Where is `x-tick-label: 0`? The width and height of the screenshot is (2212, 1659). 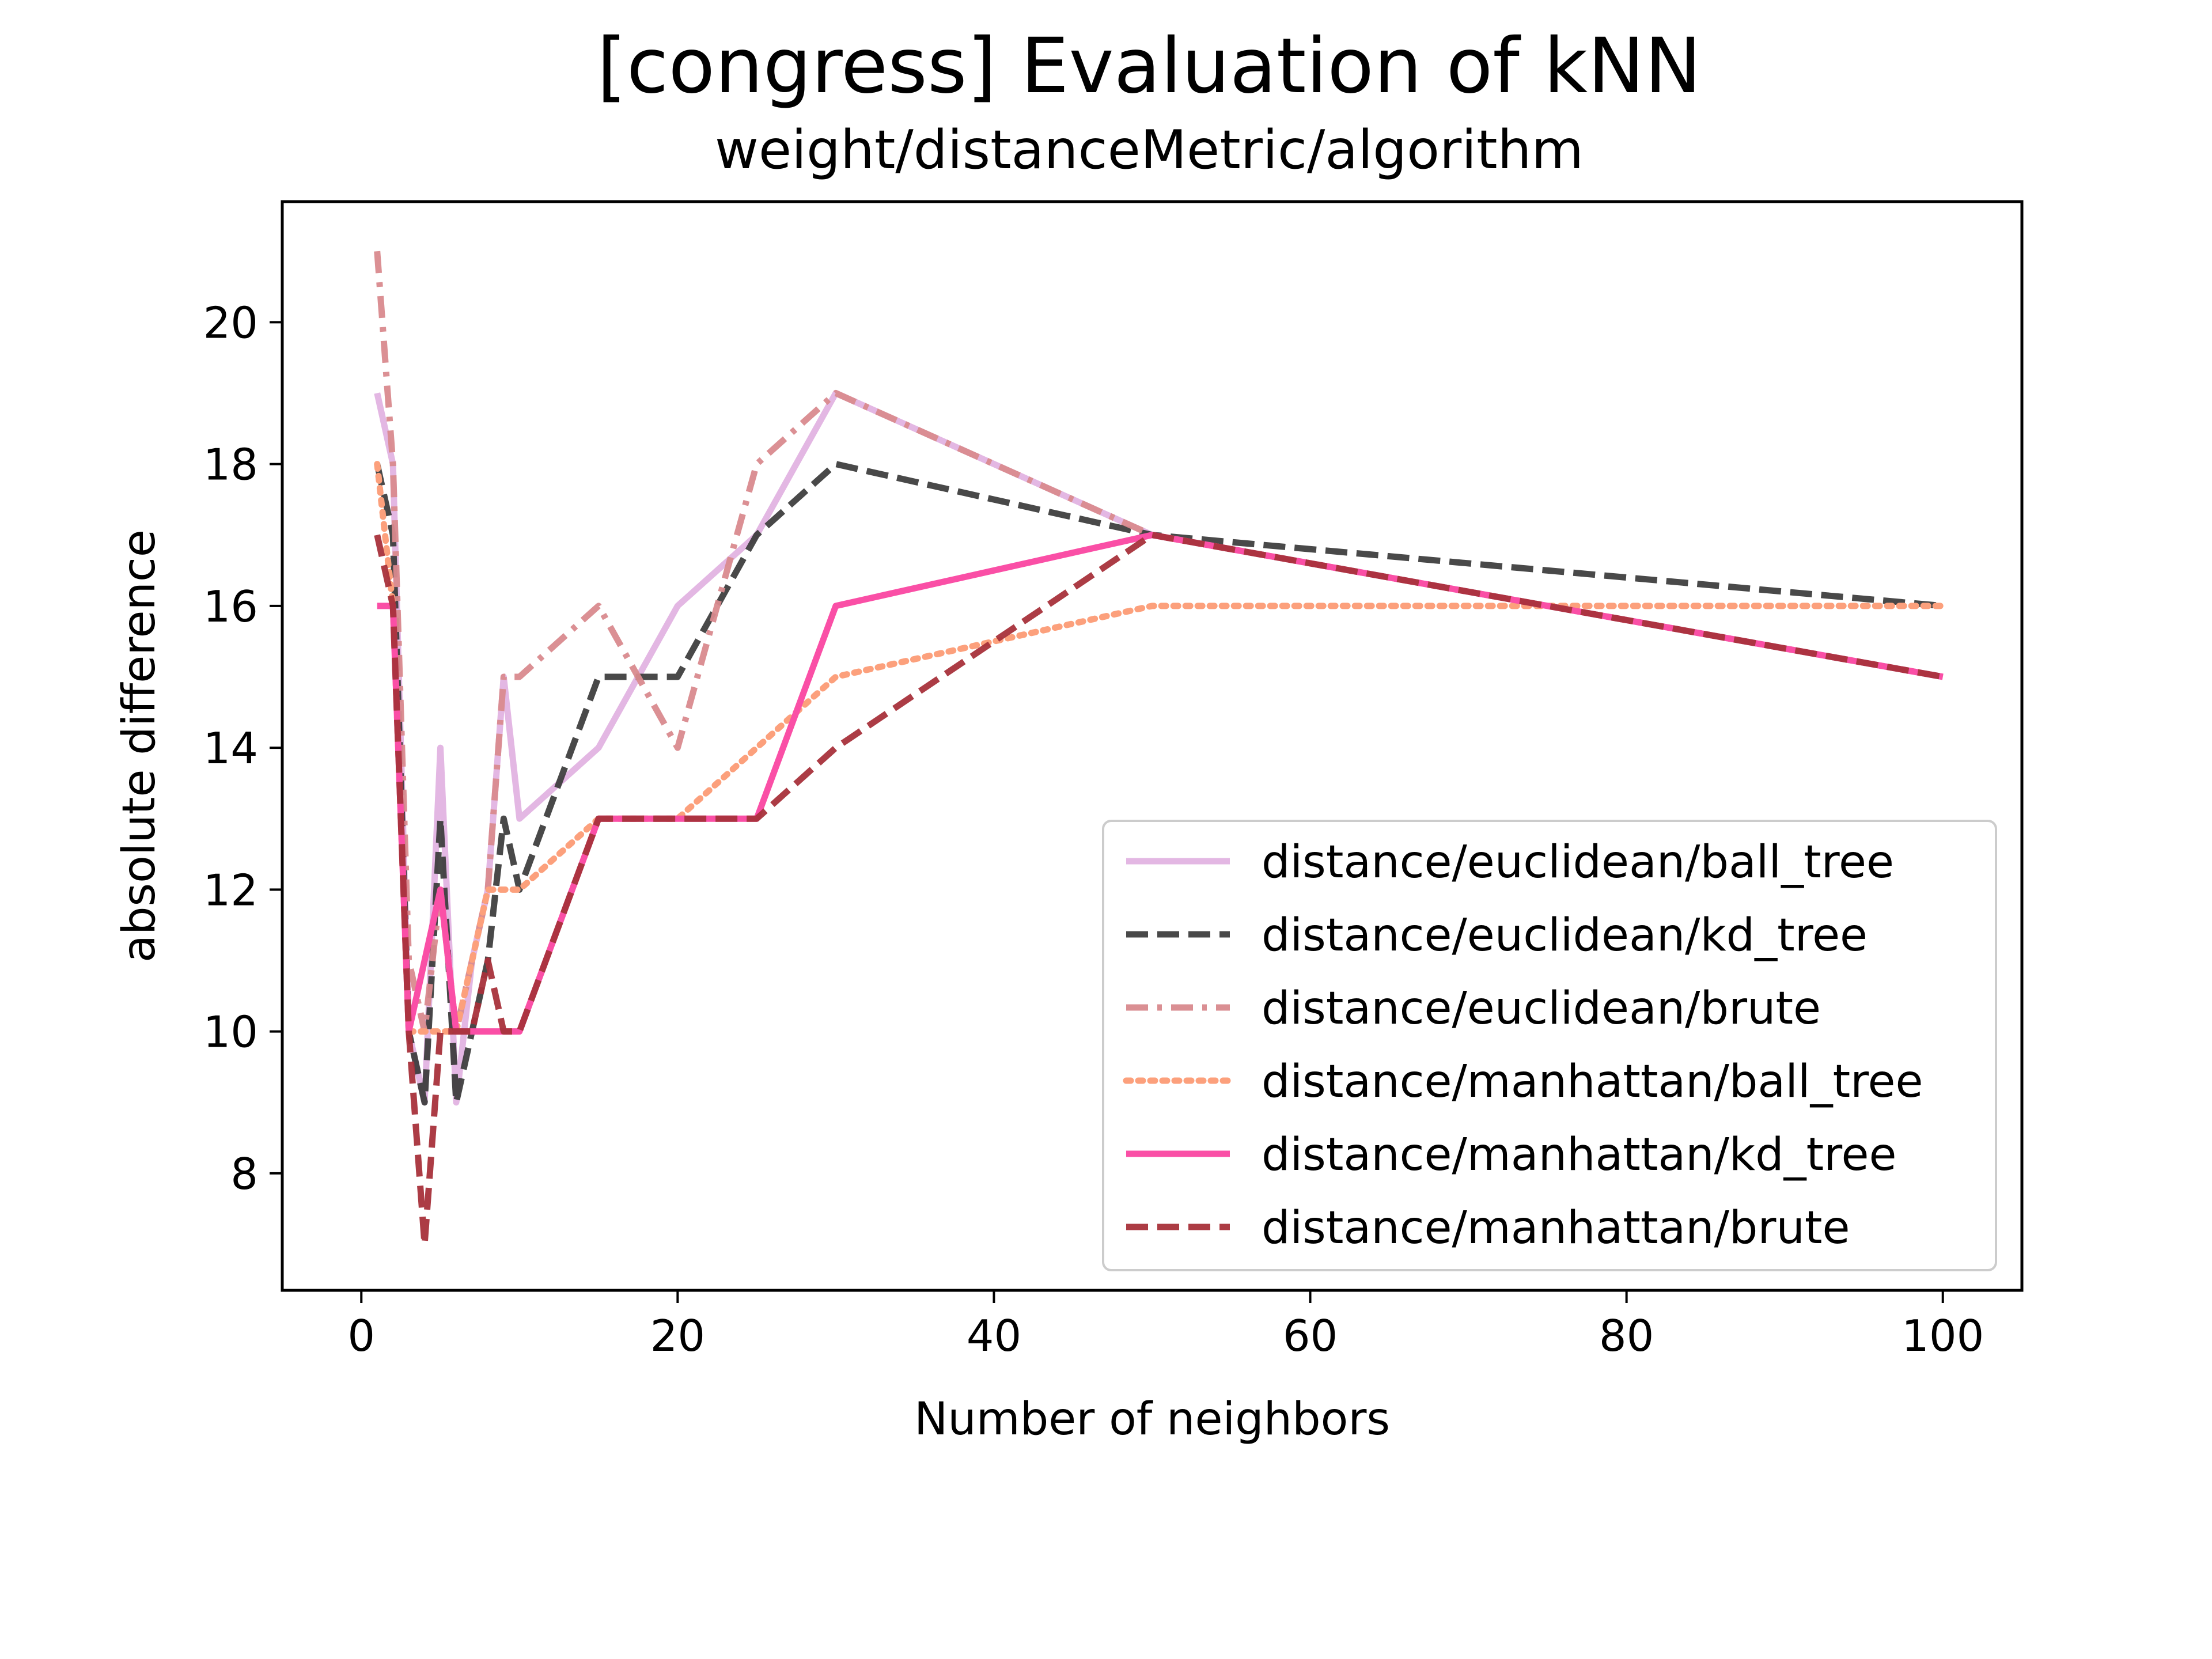 x-tick-label: 0 is located at coordinates (361, 1335).